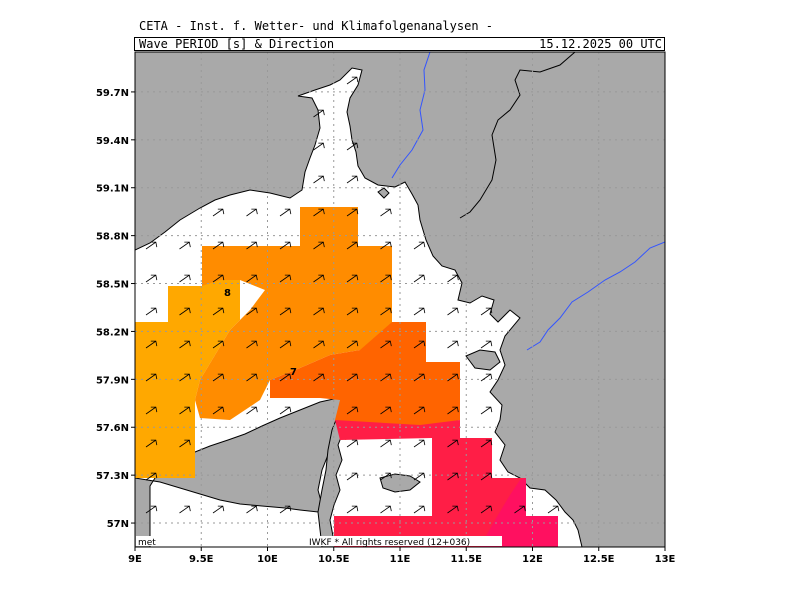  Describe the element at coordinates (600, 44) in the screenshot. I see `map-datetime: 15.12.2025 00 UTC` at that location.